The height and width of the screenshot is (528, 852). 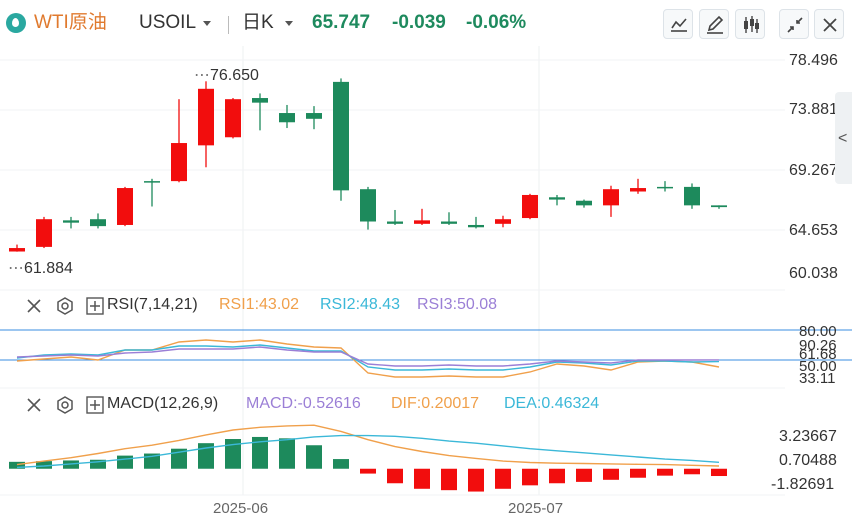 What do you see at coordinates (207, 23) in the screenshot?
I see `symbol-dropdown-chevron-icon` at bounding box center [207, 23].